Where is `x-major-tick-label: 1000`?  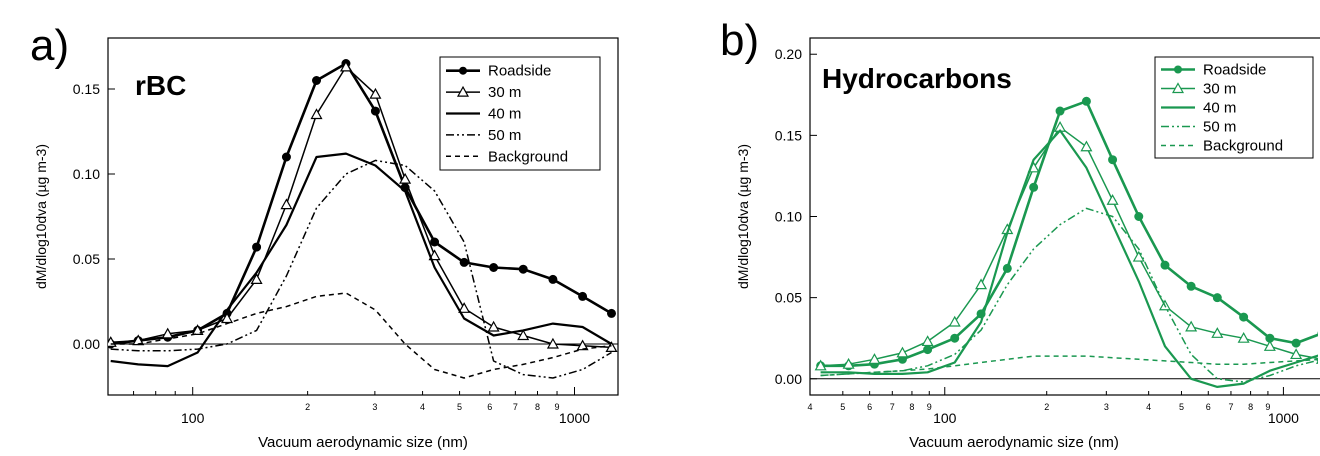 x-major-tick-label: 1000 is located at coordinates (574, 418).